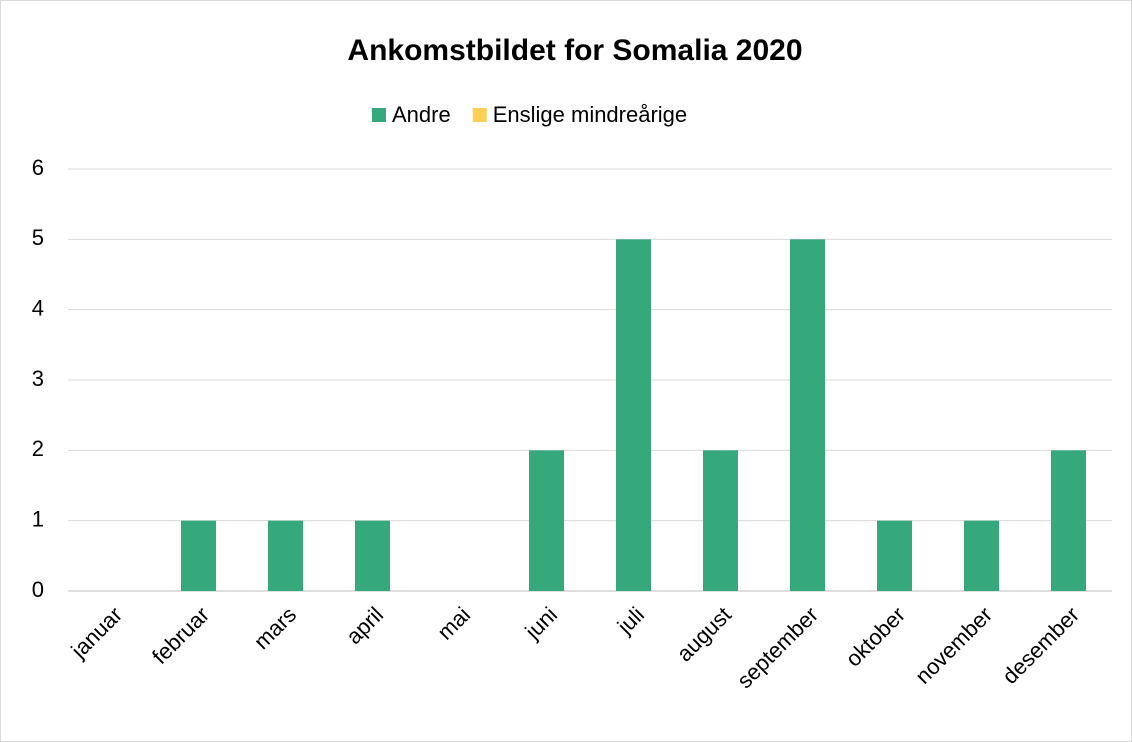  I want to click on y-tick-label: 1, so click(38, 518).